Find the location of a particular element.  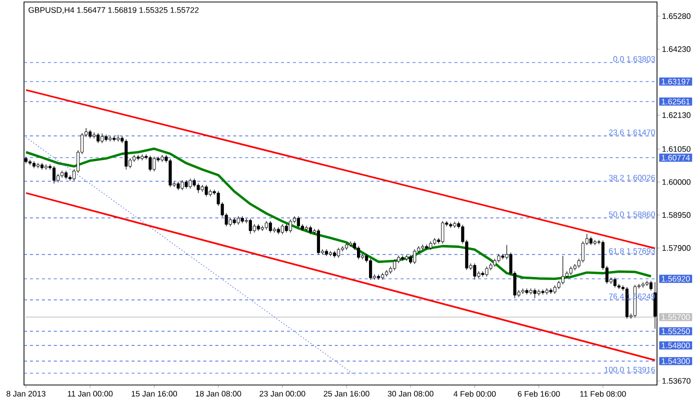

x-tick-label: 25 Jan 16:00 is located at coordinates (347, 393).